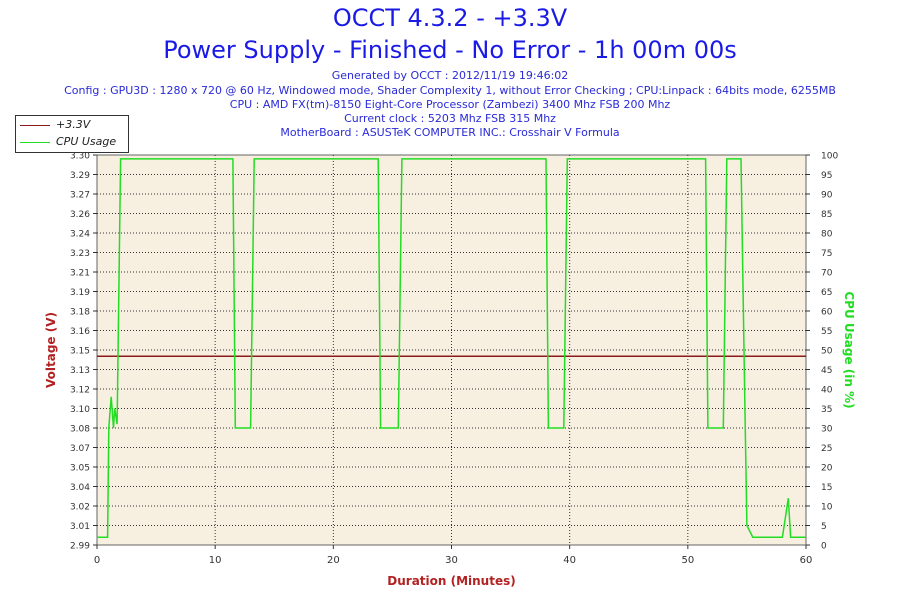 Image resolution: width=900 pixels, height=600 pixels. What do you see at coordinates (35, 125) in the screenshot?
I see `legend-swatch-voltage` at bounding box center [35, 125].